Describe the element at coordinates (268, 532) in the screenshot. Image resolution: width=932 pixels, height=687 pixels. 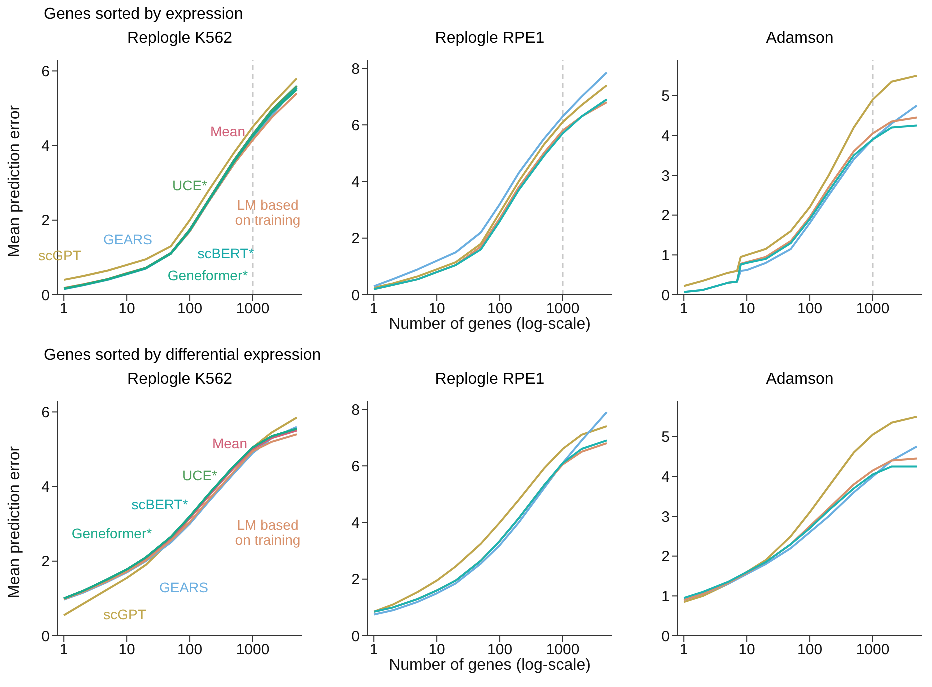
I see `text: LM based on training` at that location.